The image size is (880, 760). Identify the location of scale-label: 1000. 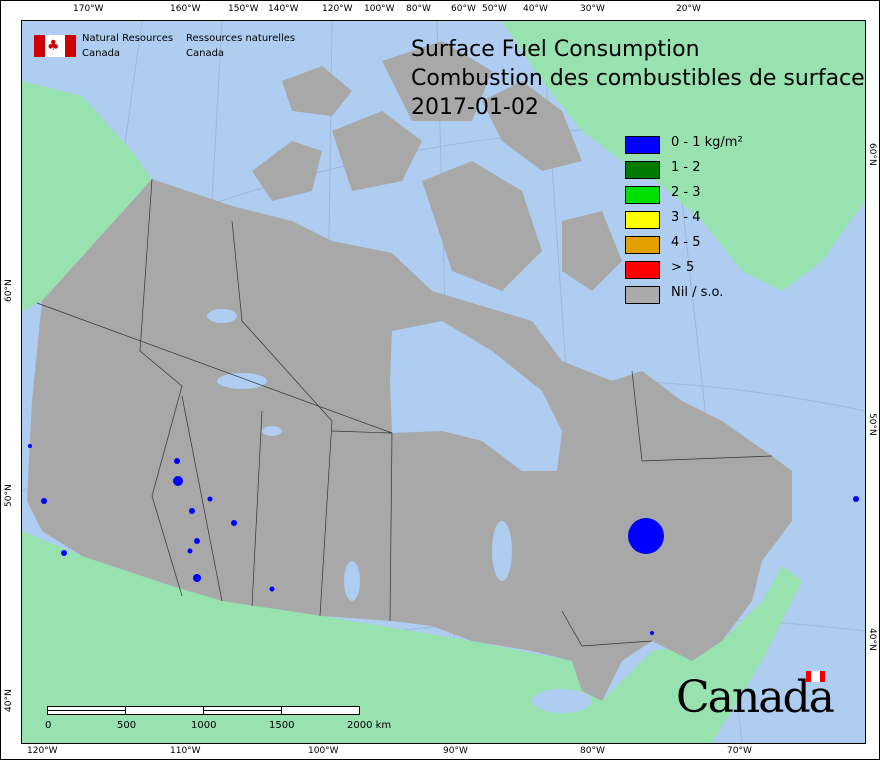
(204, 725).